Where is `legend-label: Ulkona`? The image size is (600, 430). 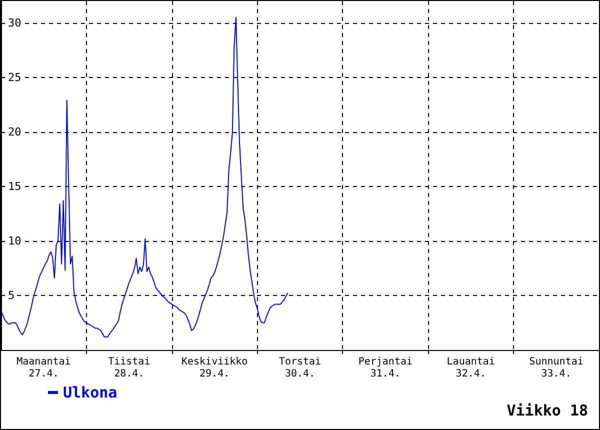 legend-label: Ulkona is located at coordinates (90, 393).